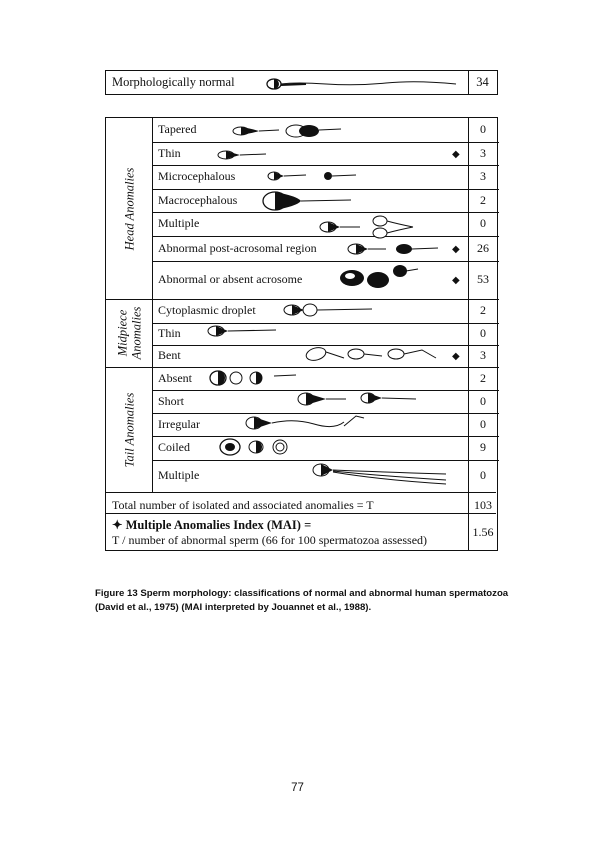  Describe the element at coordinates (368, 227) in the screenshot. I see `multiple-head-sketch` at that location.